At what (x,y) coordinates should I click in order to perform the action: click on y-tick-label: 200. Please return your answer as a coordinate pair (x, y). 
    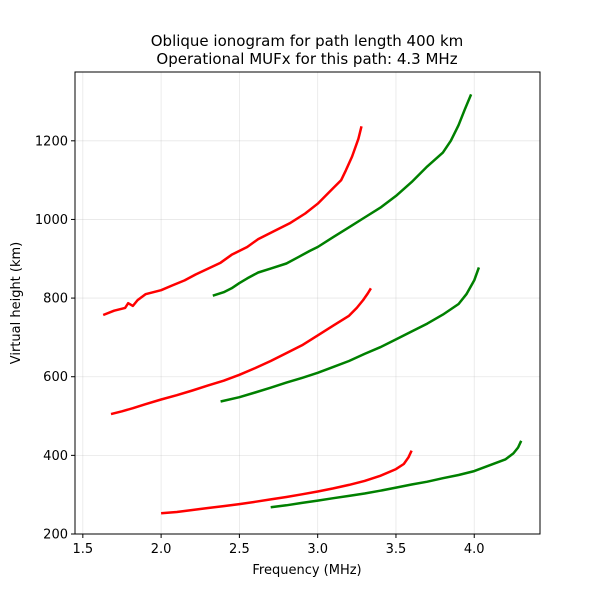
    Looking at the image, I should click on (55, 535).